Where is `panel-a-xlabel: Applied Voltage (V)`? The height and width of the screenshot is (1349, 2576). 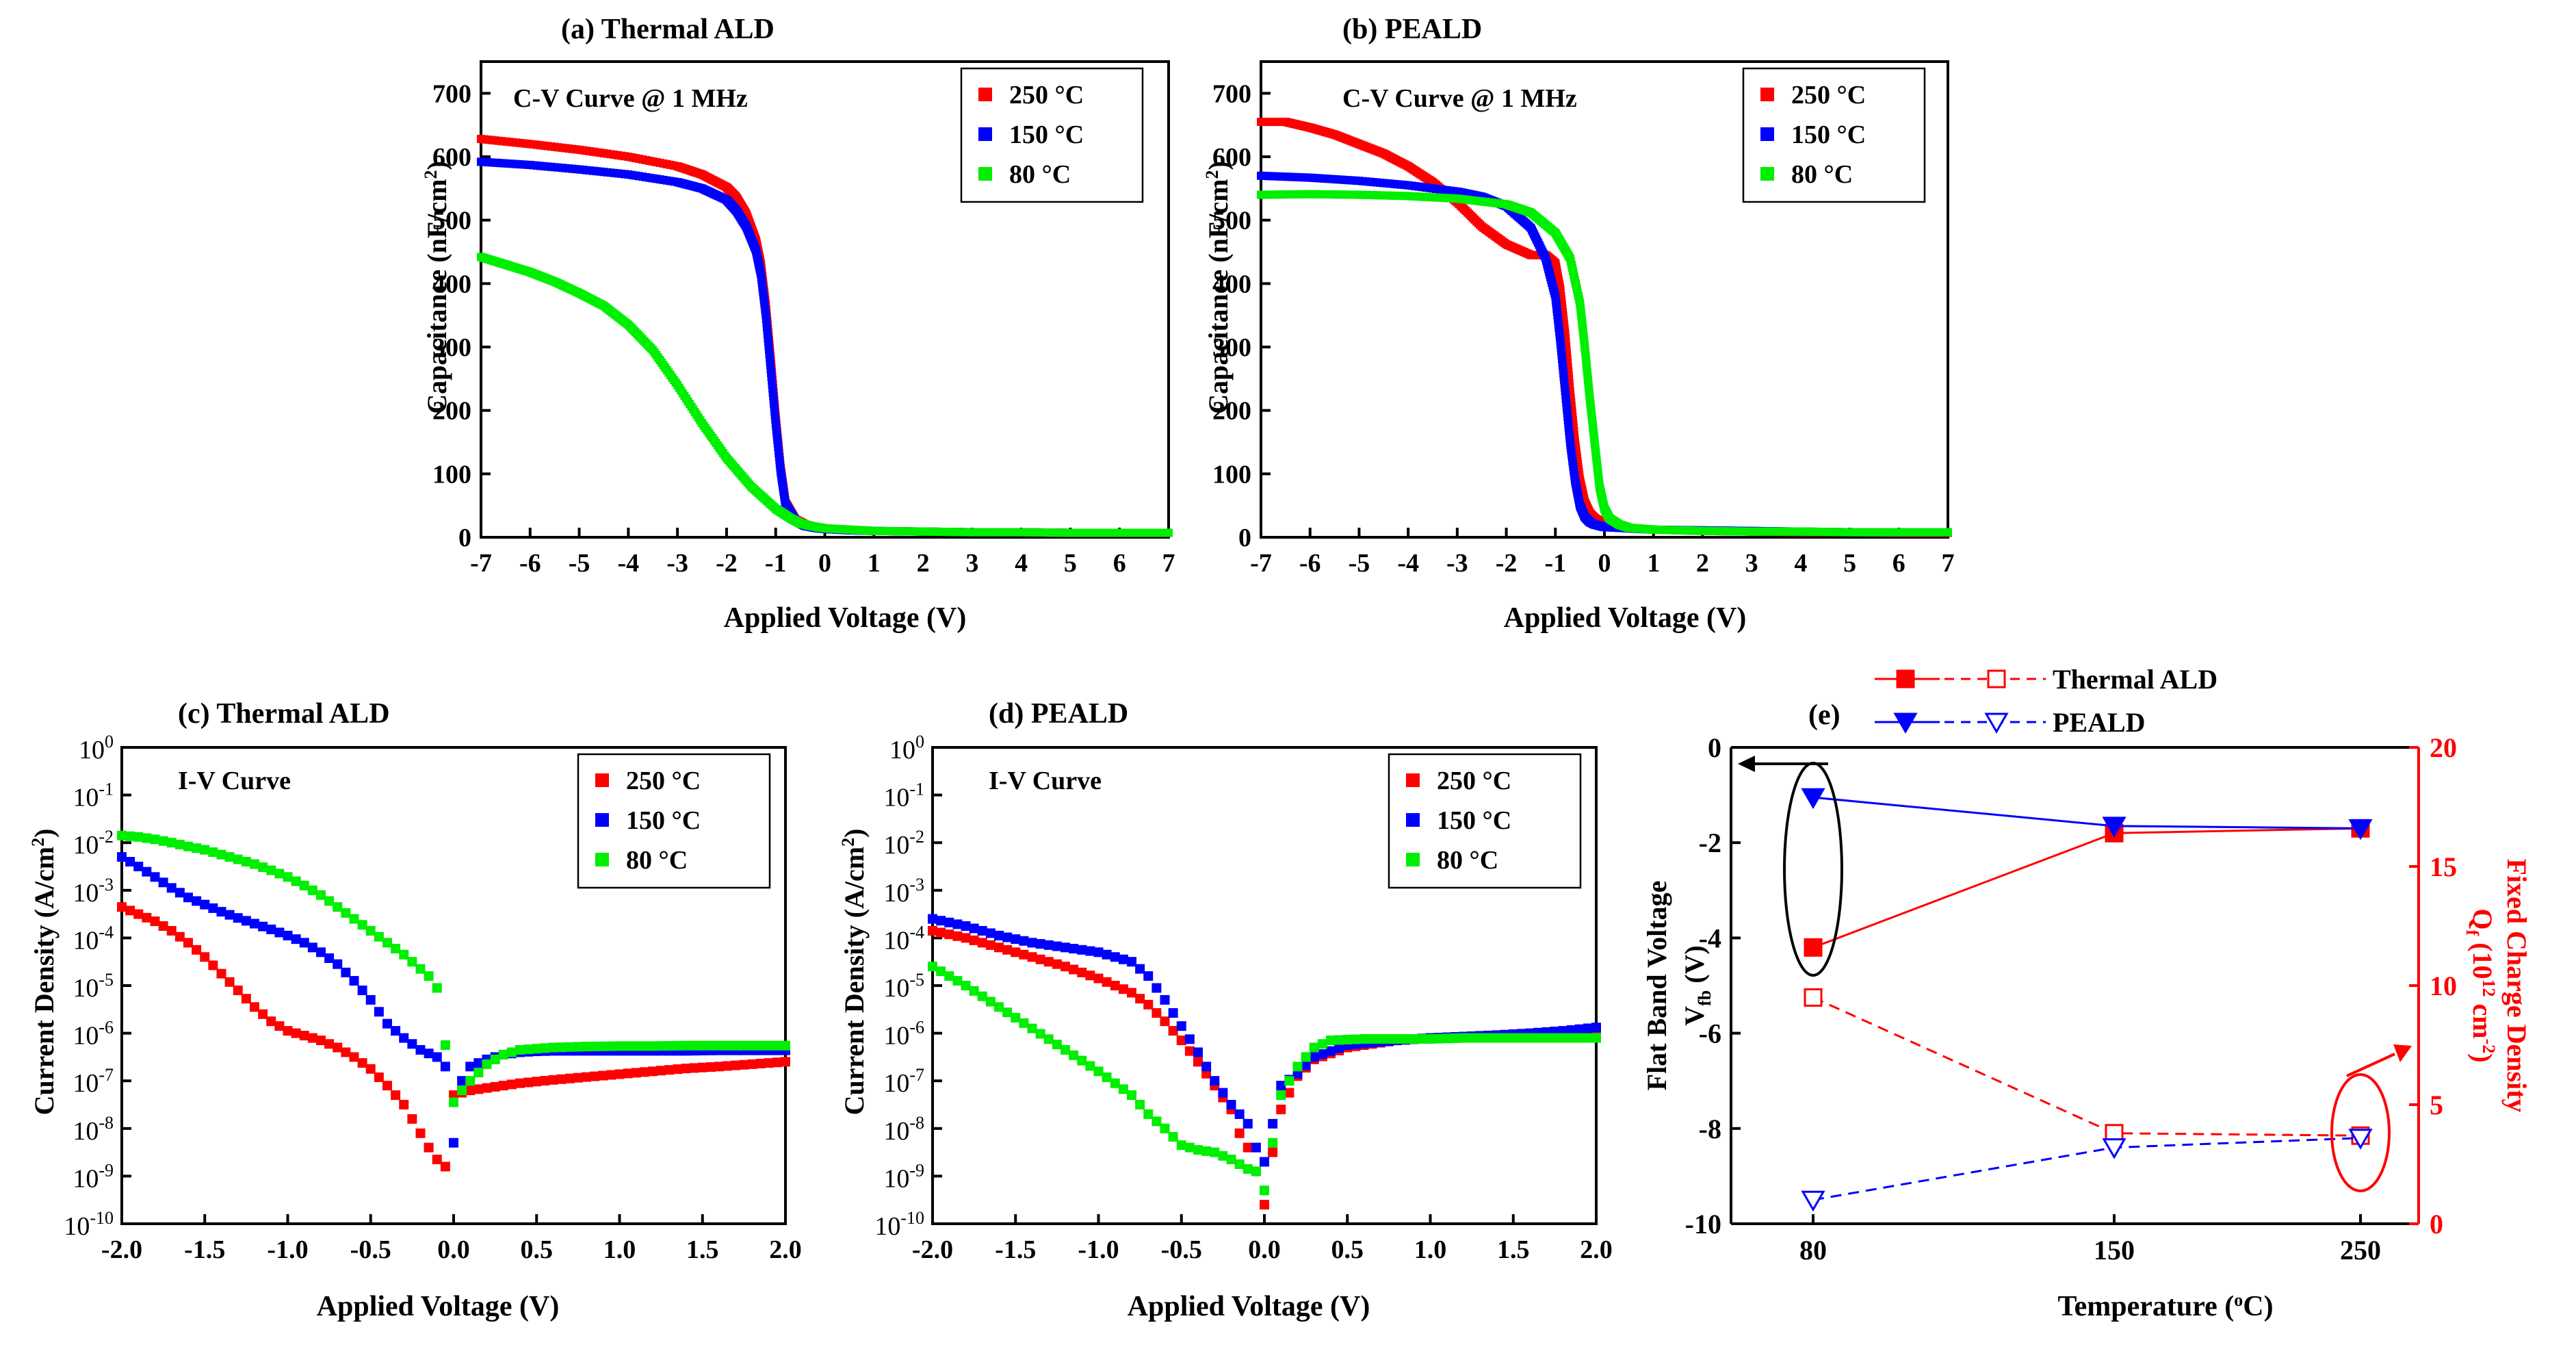 panel-a-xlabel: Applied Voltage (V) is located at coordinates (845, 618).